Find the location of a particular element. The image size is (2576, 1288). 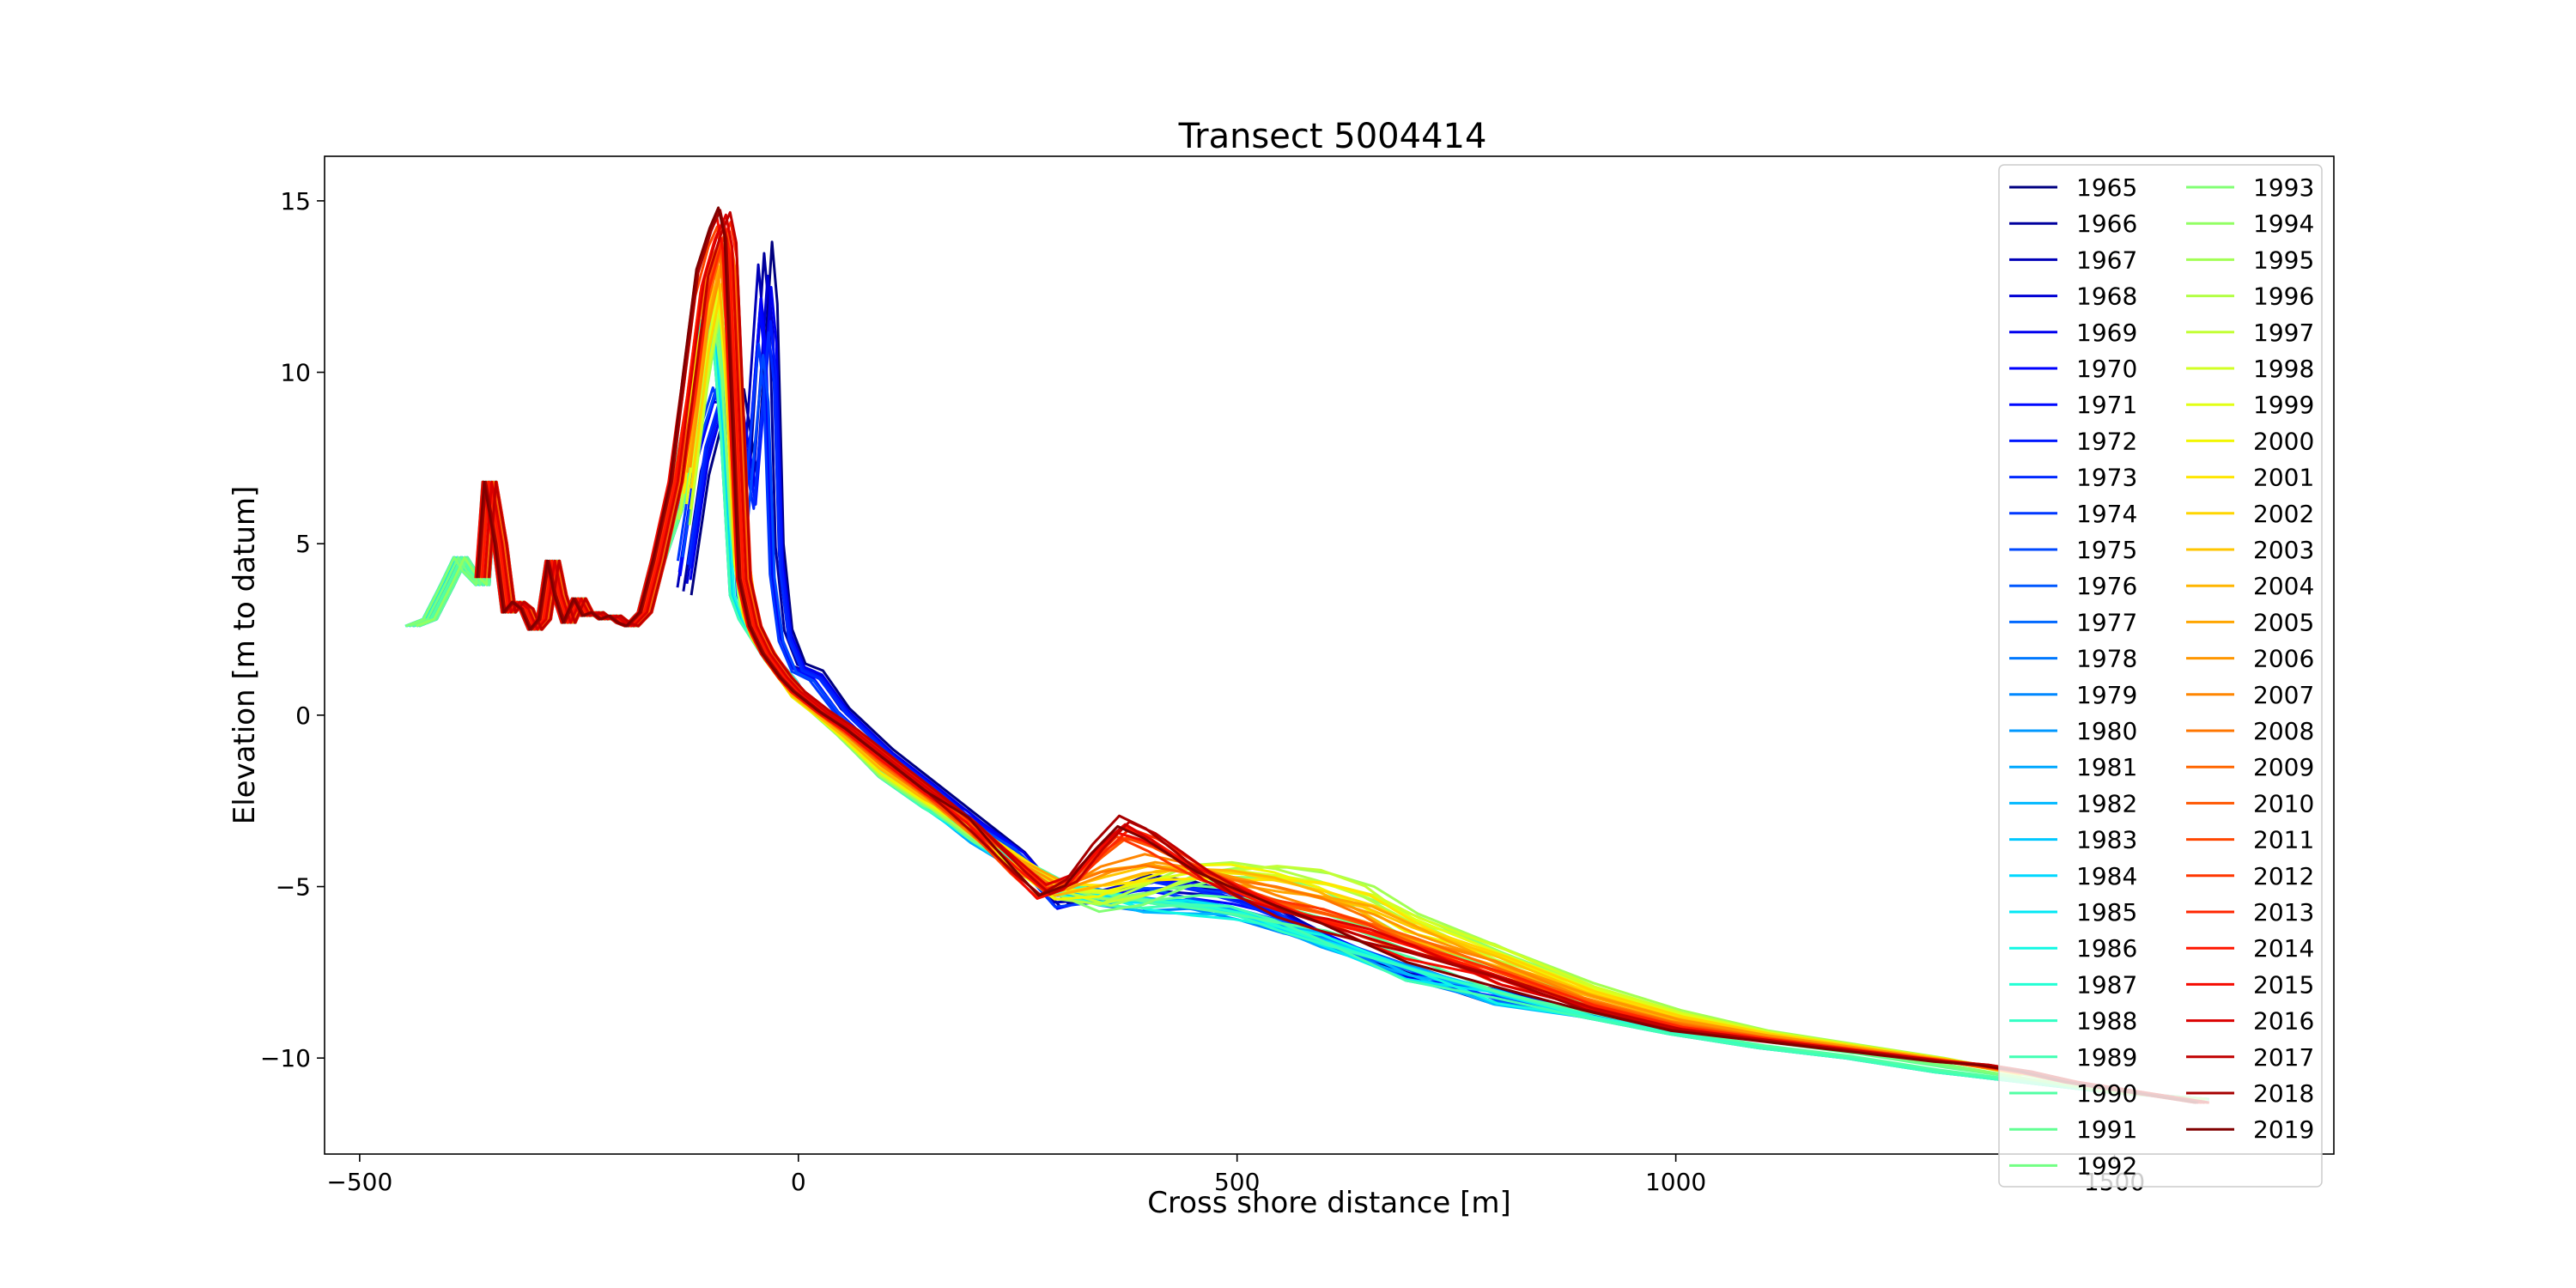

legend-label-1965: 1965 is located at coordinates (2106, 187).